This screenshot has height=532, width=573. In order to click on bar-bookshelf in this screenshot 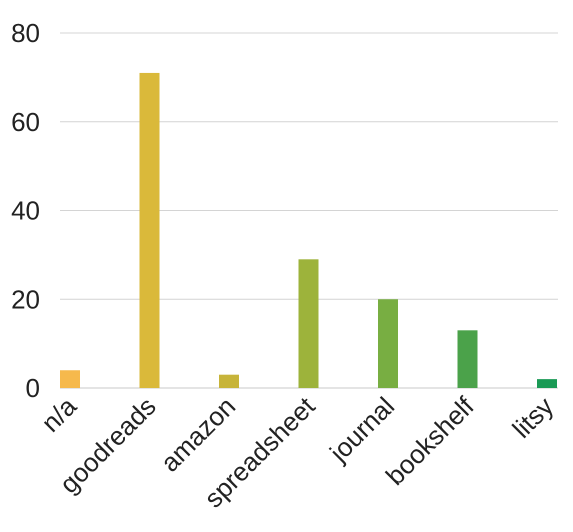, I will do `click(467, 359)`.